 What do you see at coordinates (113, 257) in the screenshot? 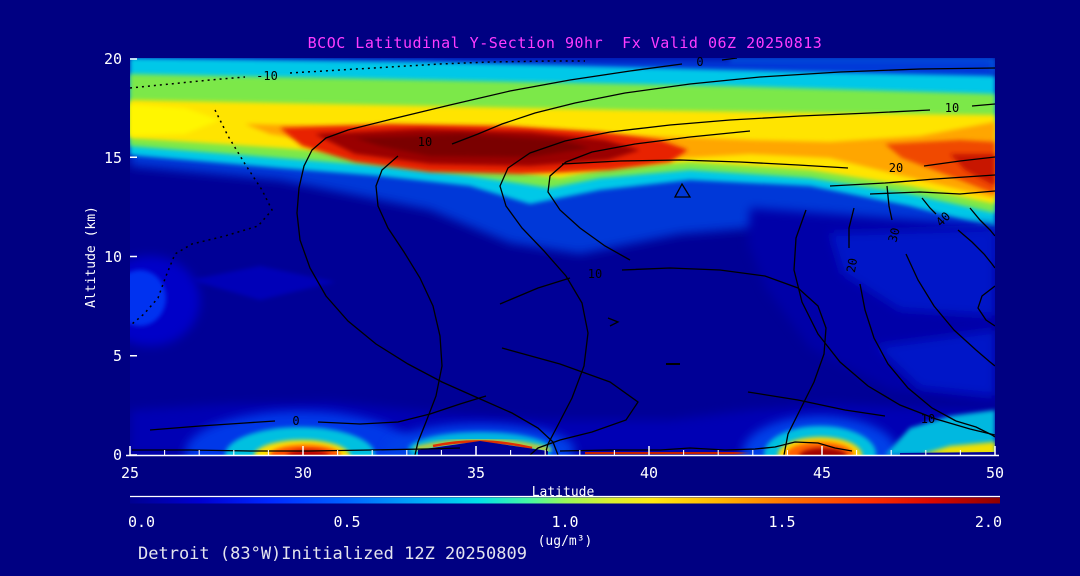
I see `y-tick-label: 10` at bounding box center [113, 257].